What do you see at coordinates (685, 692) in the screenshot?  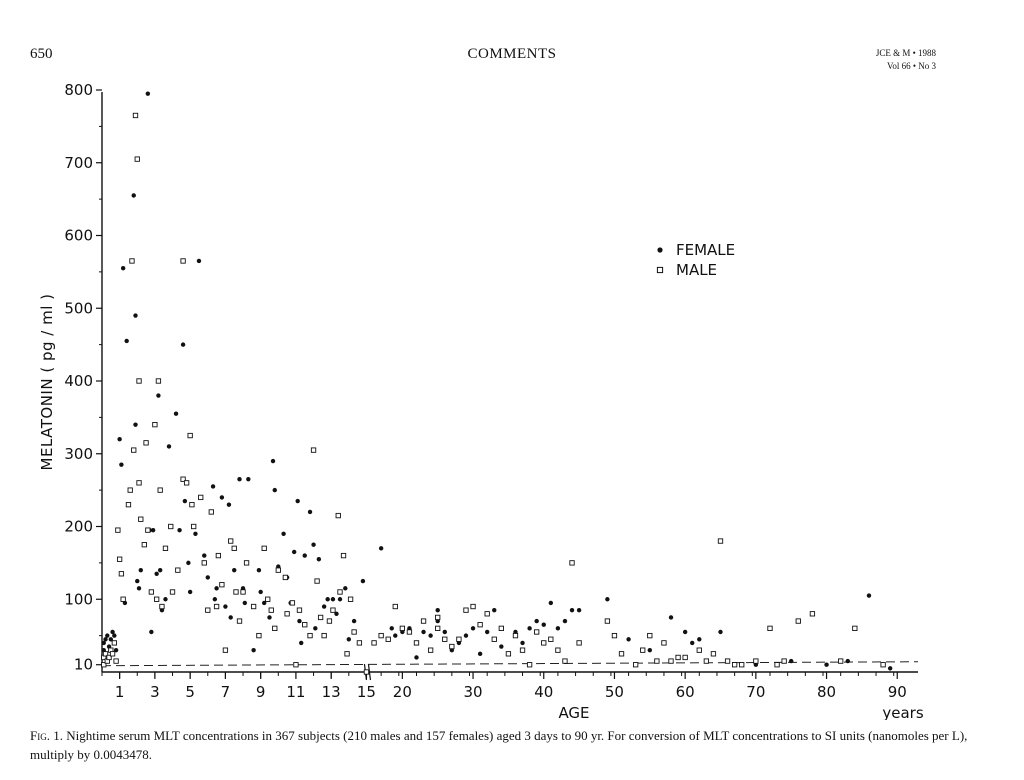 I see `x-tick-label: 60` at bounding box center [685, 692].